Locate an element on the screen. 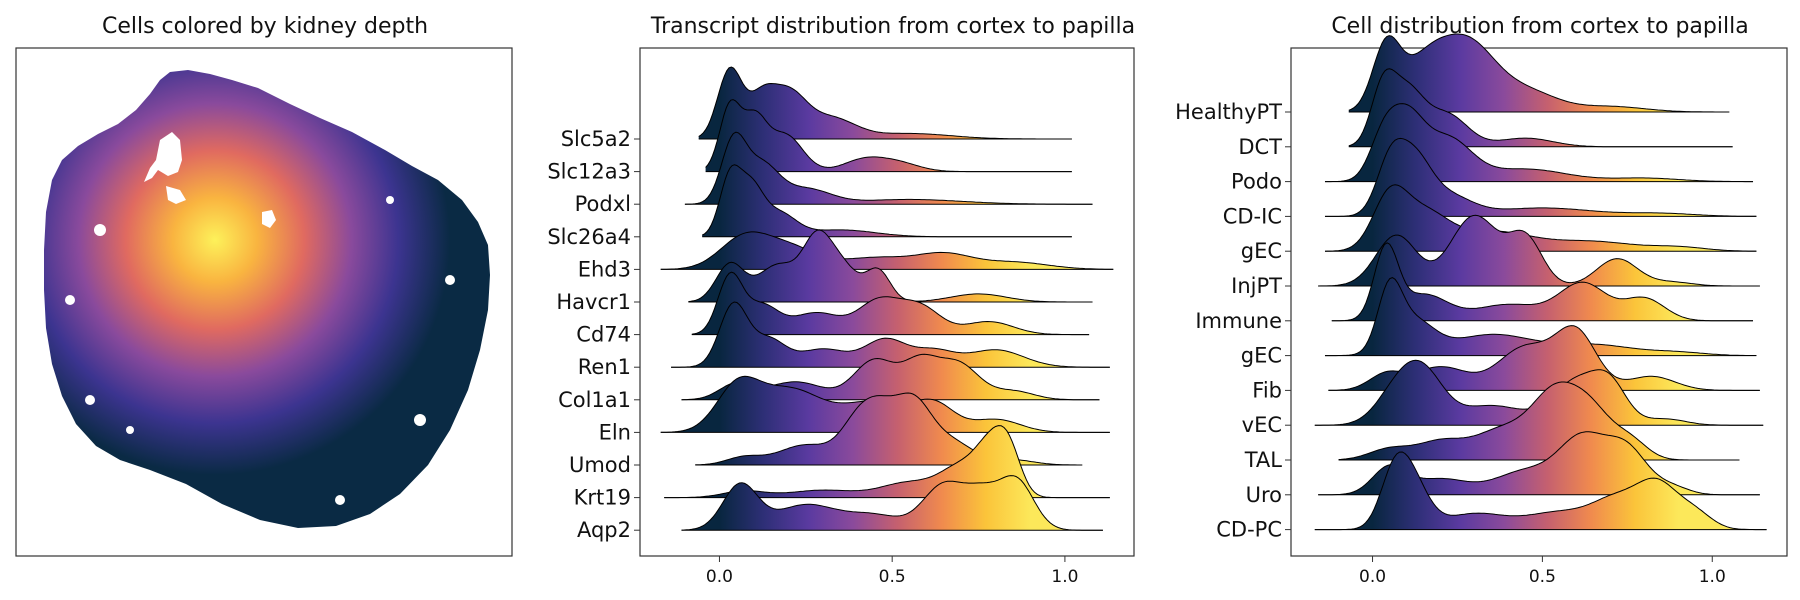 Image resolution: width=1800 pixels, height=600 pixels. ridge-outline-healthypt is located at coordinates (1539, 73).